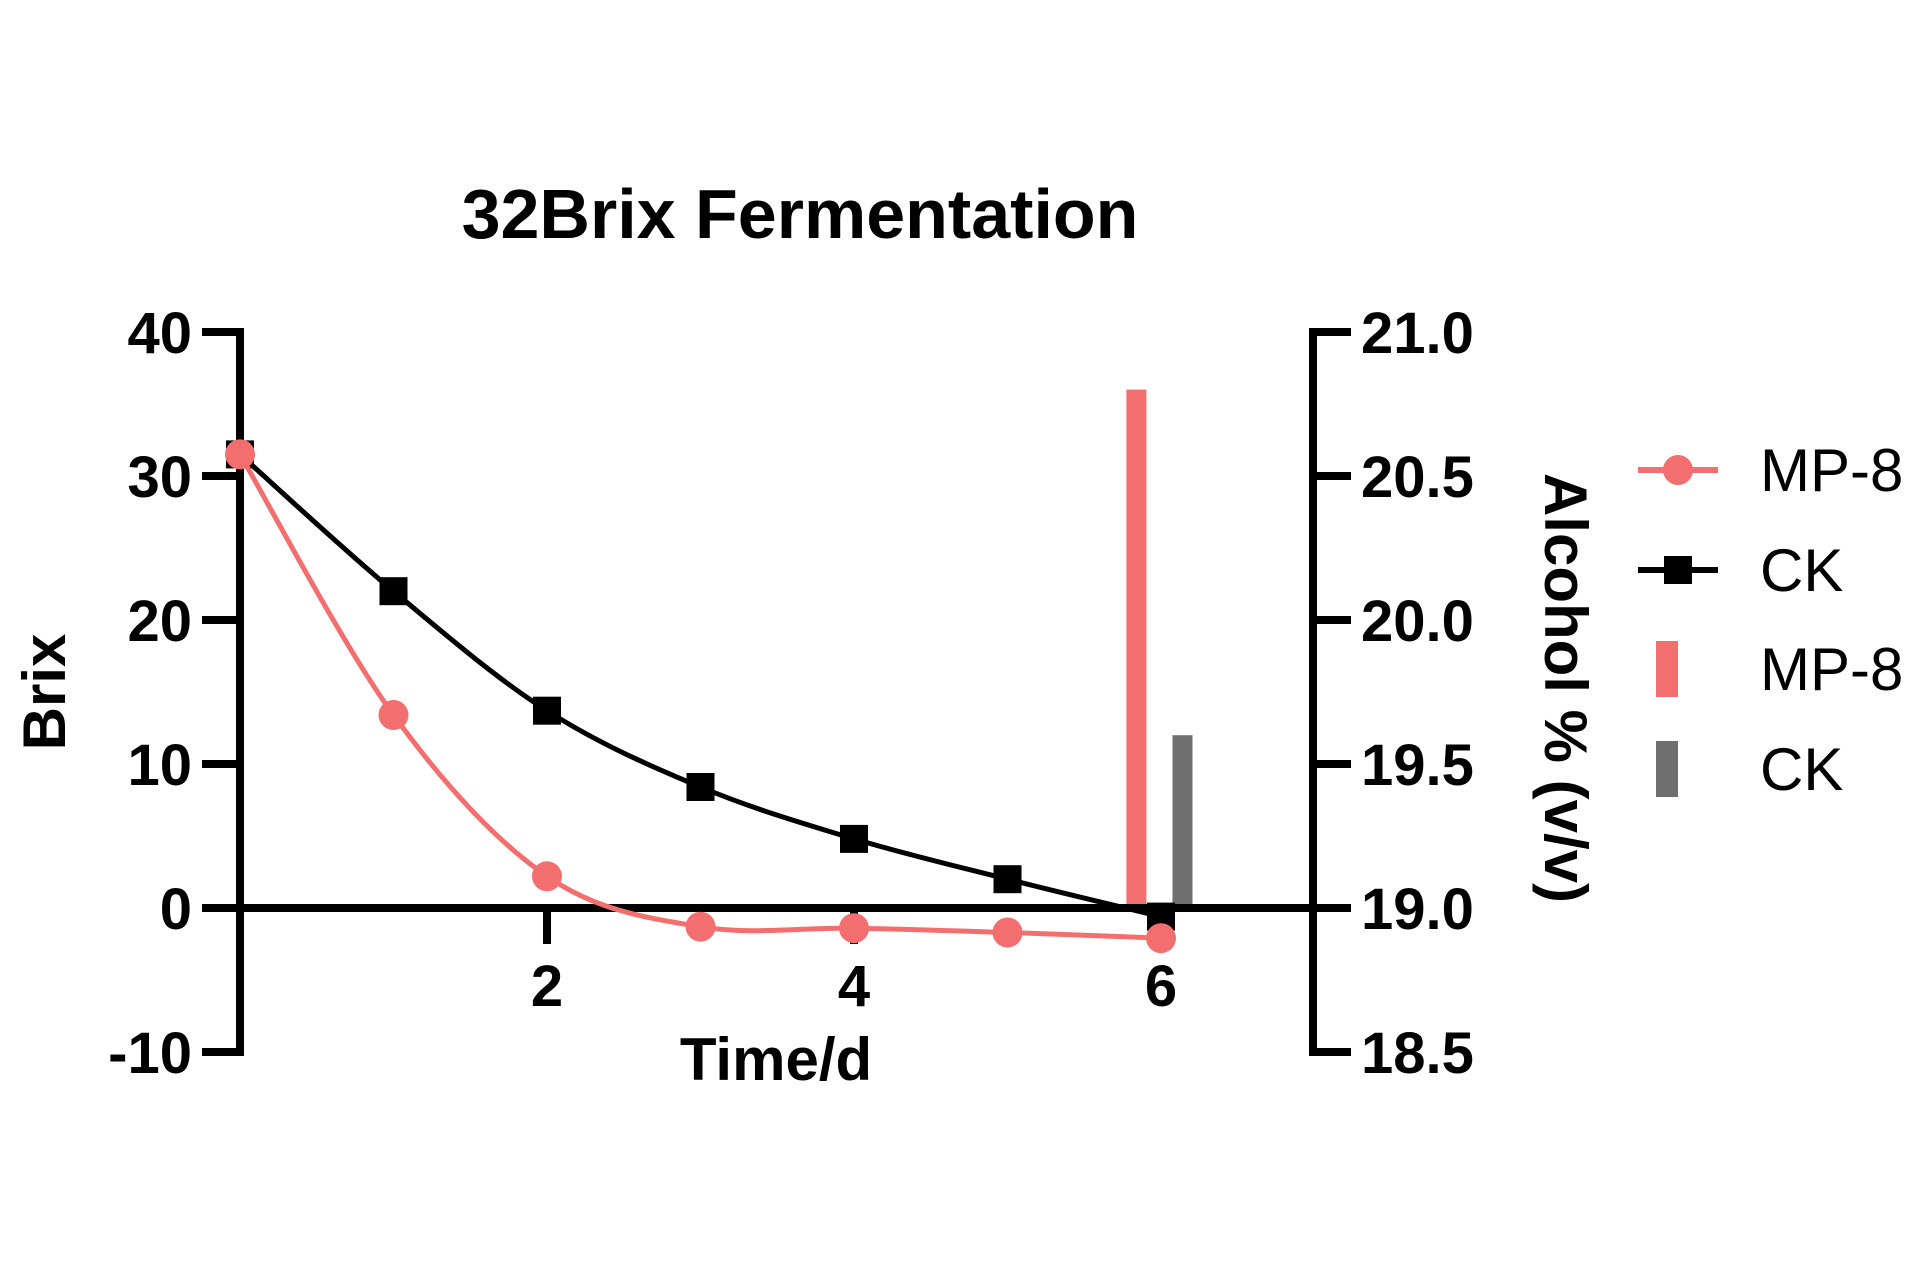 This screenshot has height=1280, width=1920. I want to click on left-axis-tick-label: 0, so click(176, 909).